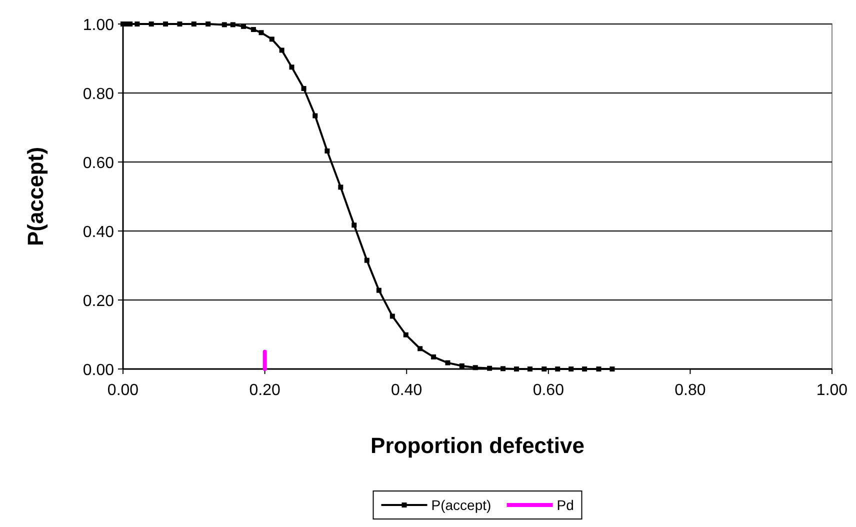 The image size is (856, 527). I want to click on legend-label: Pd, so click(565, 505).